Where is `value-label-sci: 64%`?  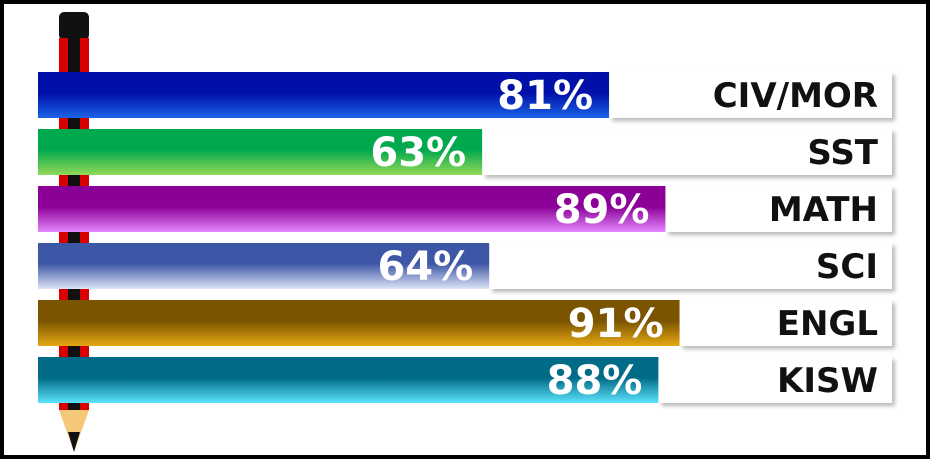 value-label-sci: 64% is located at coordinates (425, 267).